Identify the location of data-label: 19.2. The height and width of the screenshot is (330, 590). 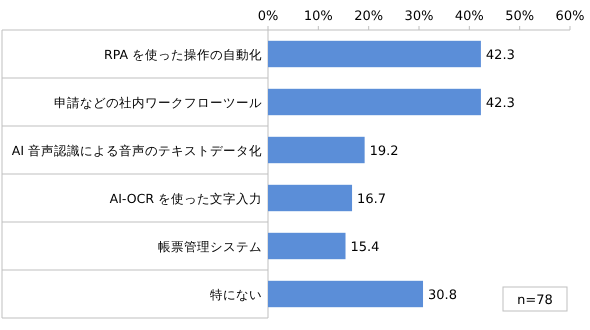
(384, 151).